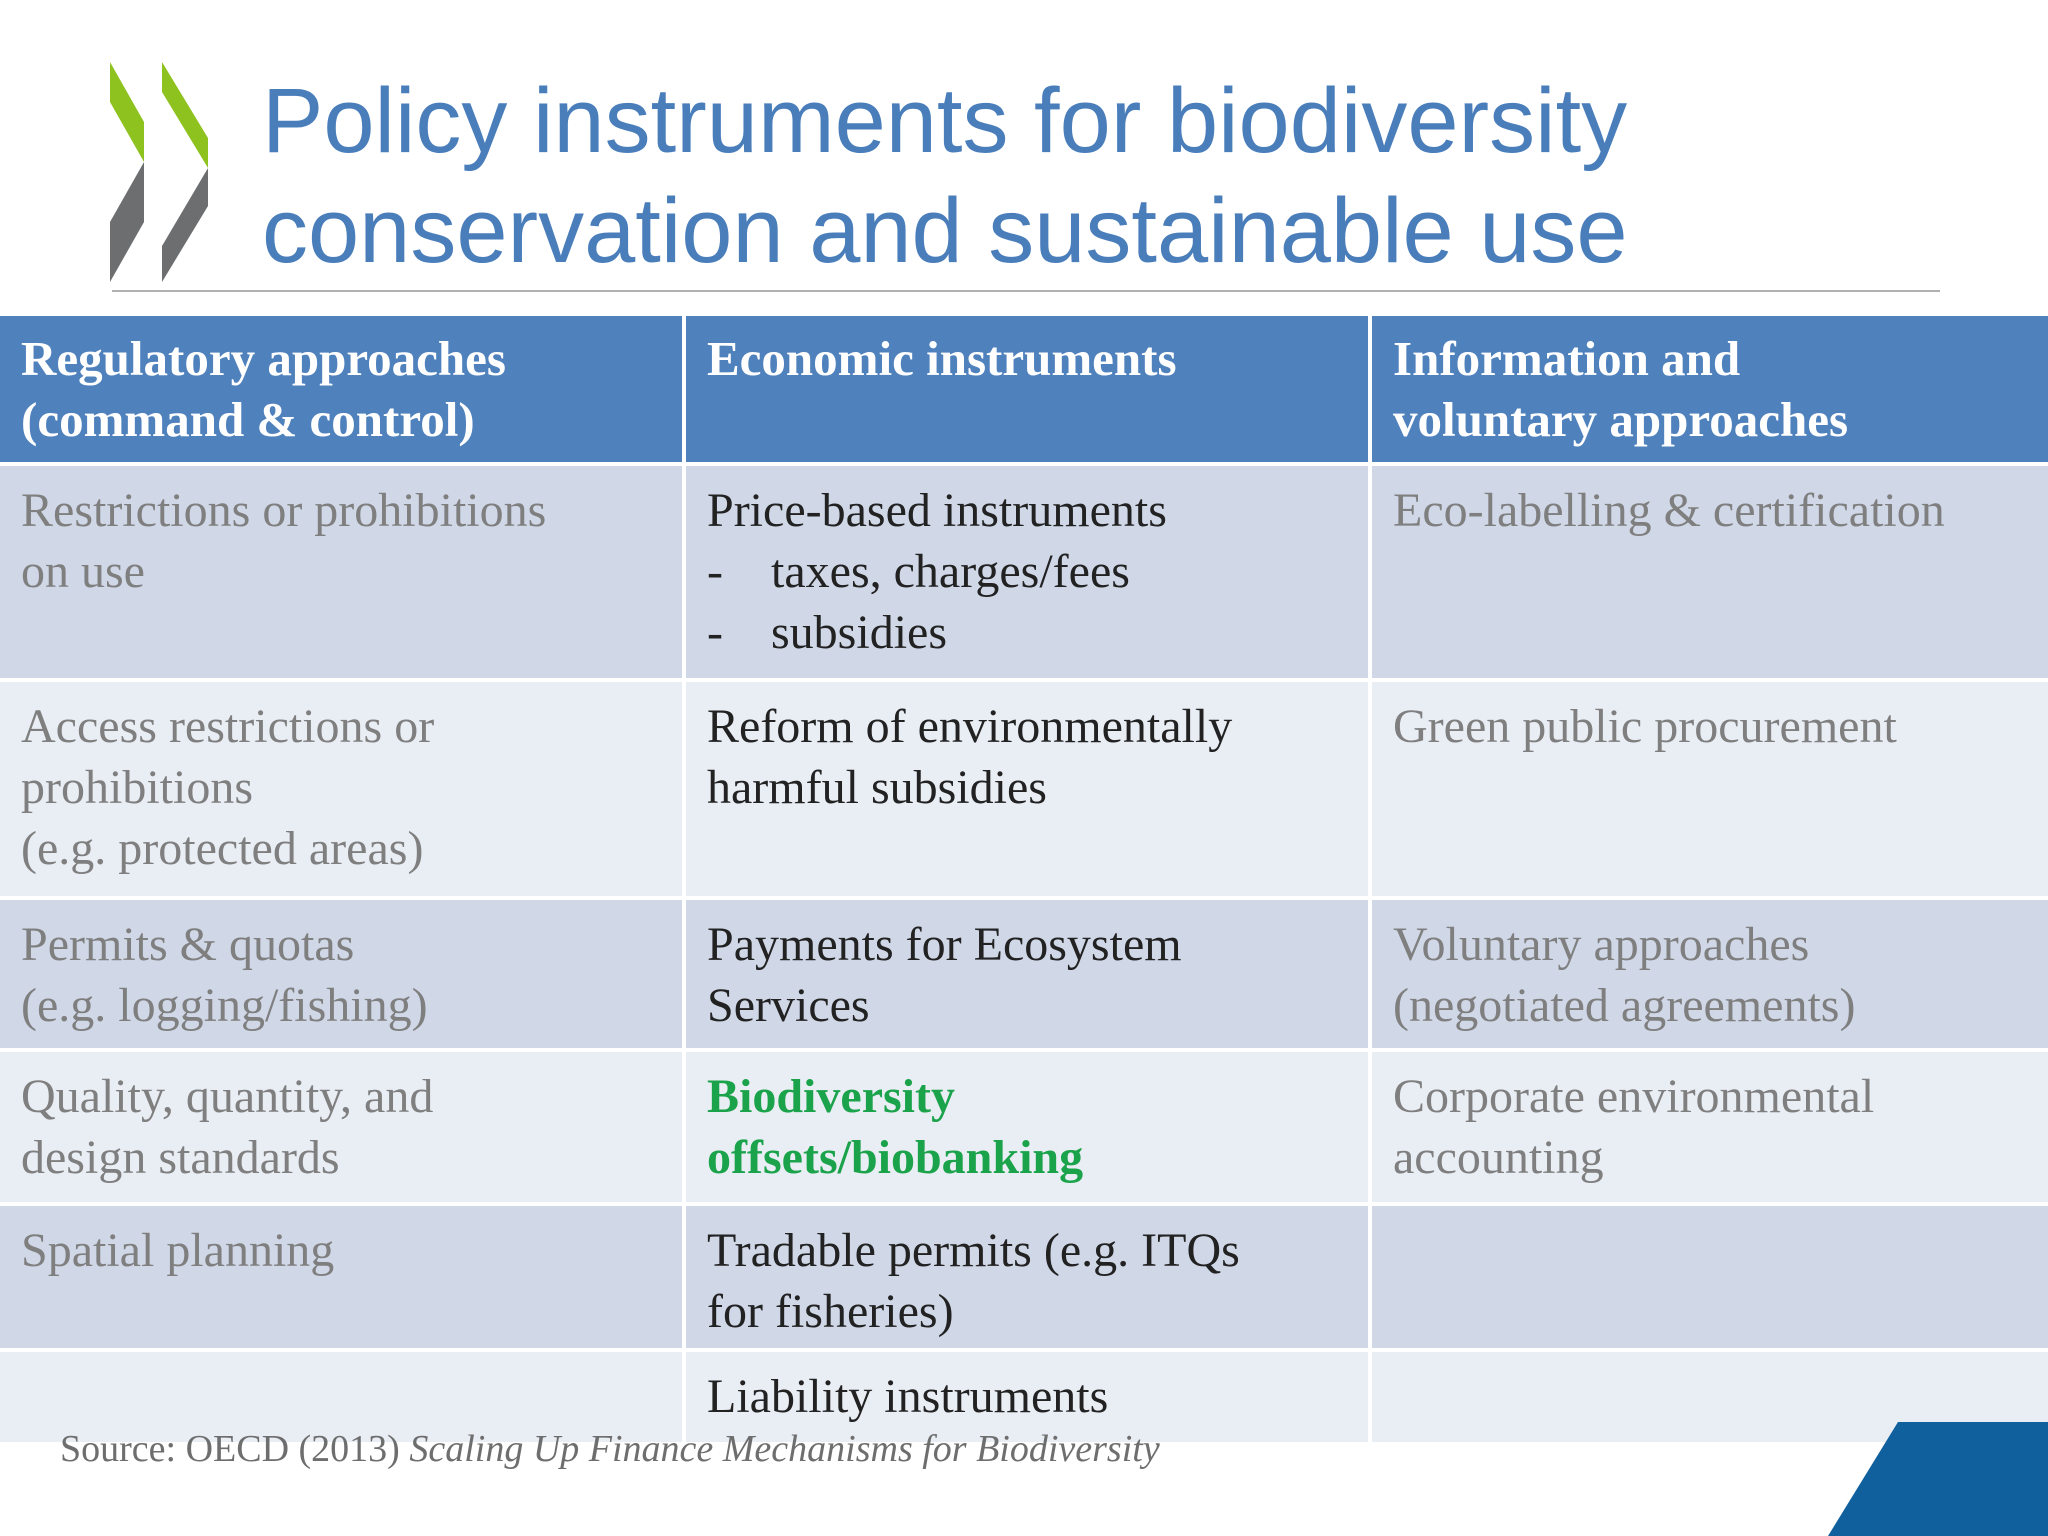  I want to click on header-line: voluntary approaches, so click(1621, 419).